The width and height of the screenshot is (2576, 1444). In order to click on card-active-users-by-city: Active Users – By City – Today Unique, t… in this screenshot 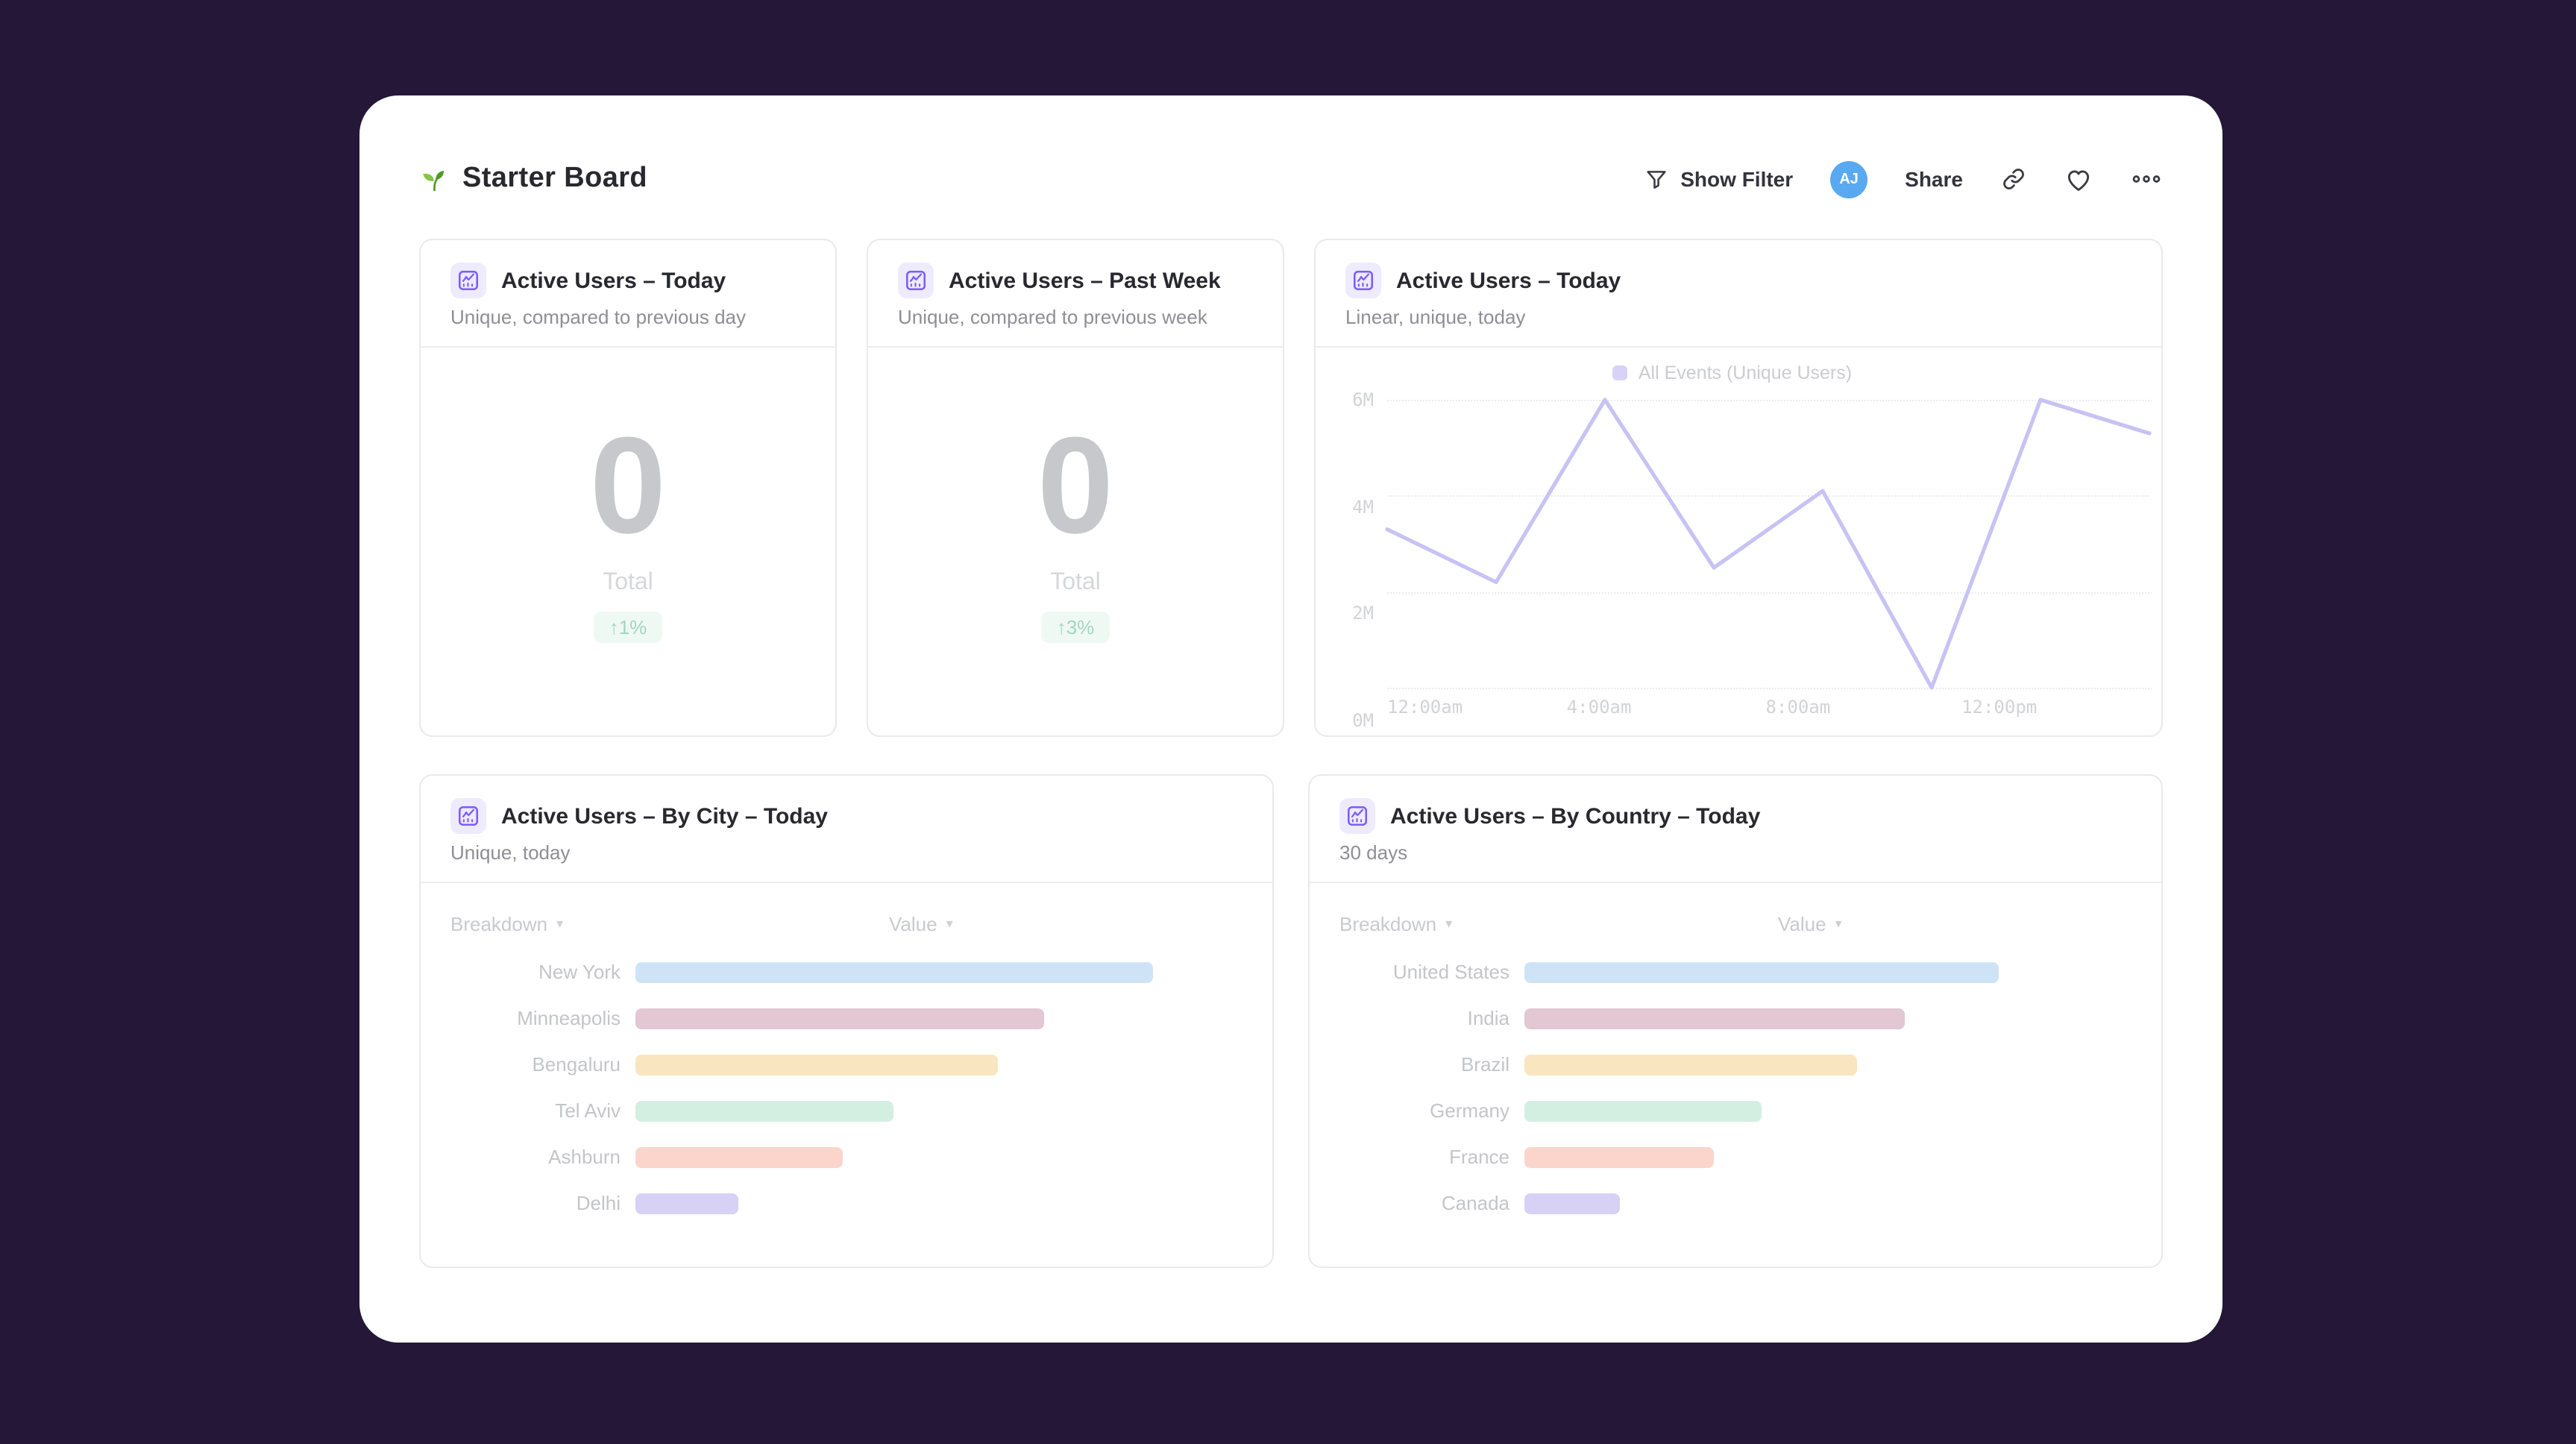, I will do `click(847, 1021)`.